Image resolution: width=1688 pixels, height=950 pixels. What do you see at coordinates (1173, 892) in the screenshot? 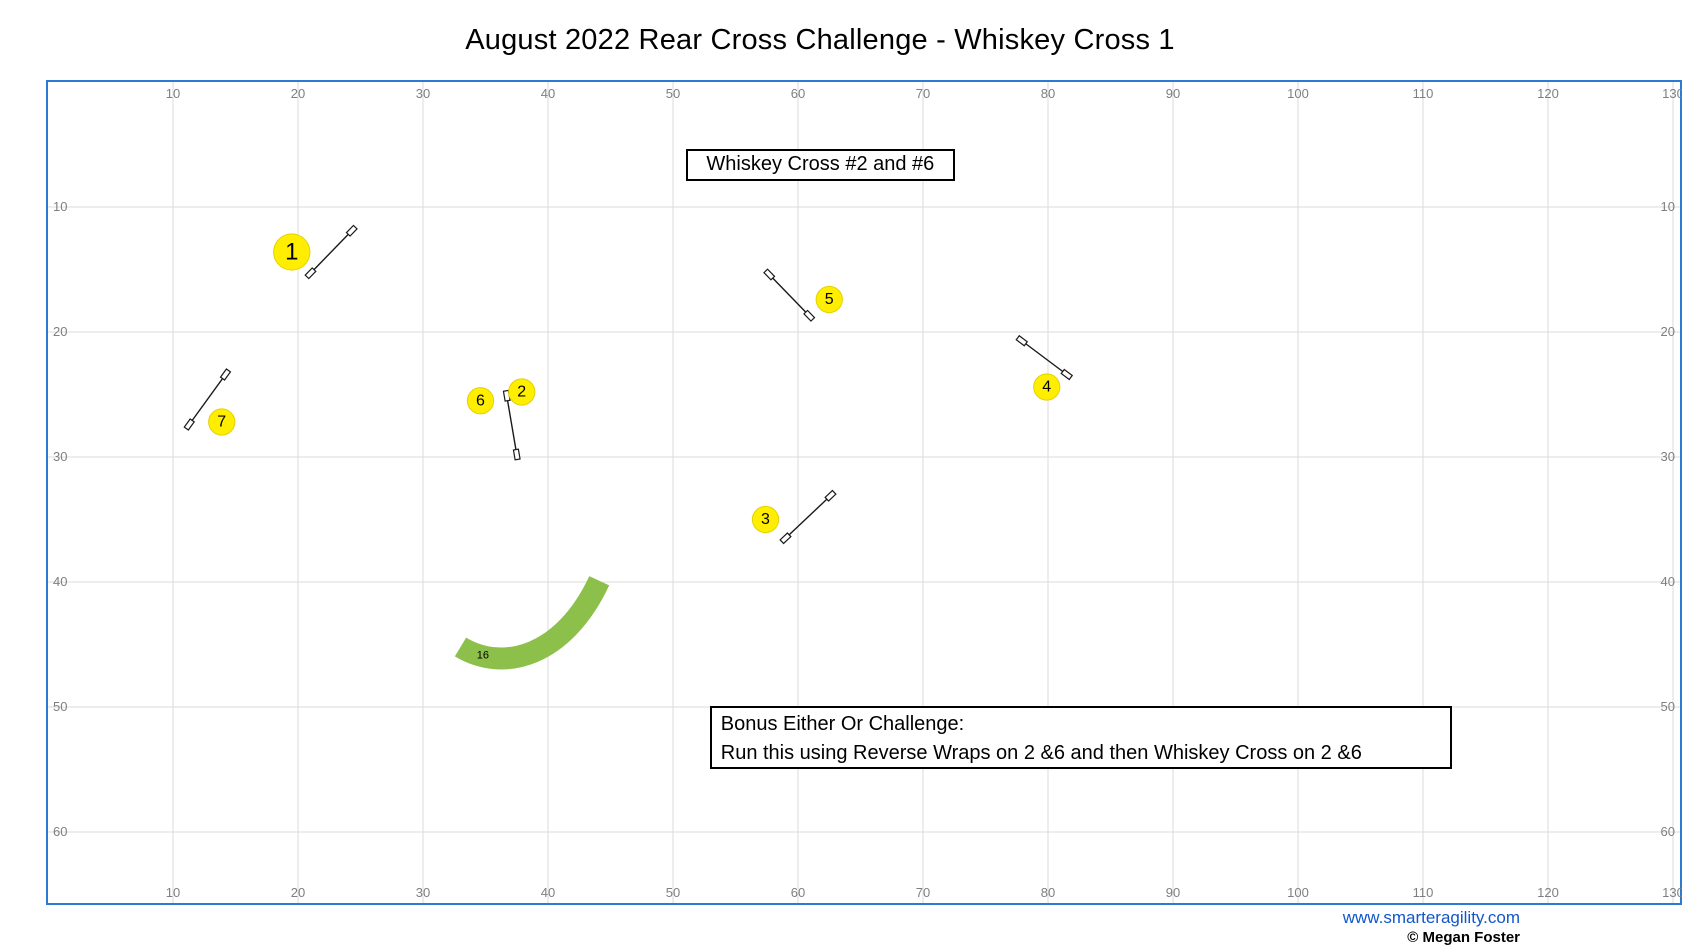
I see `x-axis-tick-bottom: 90` at bounding box center [1173, 892].